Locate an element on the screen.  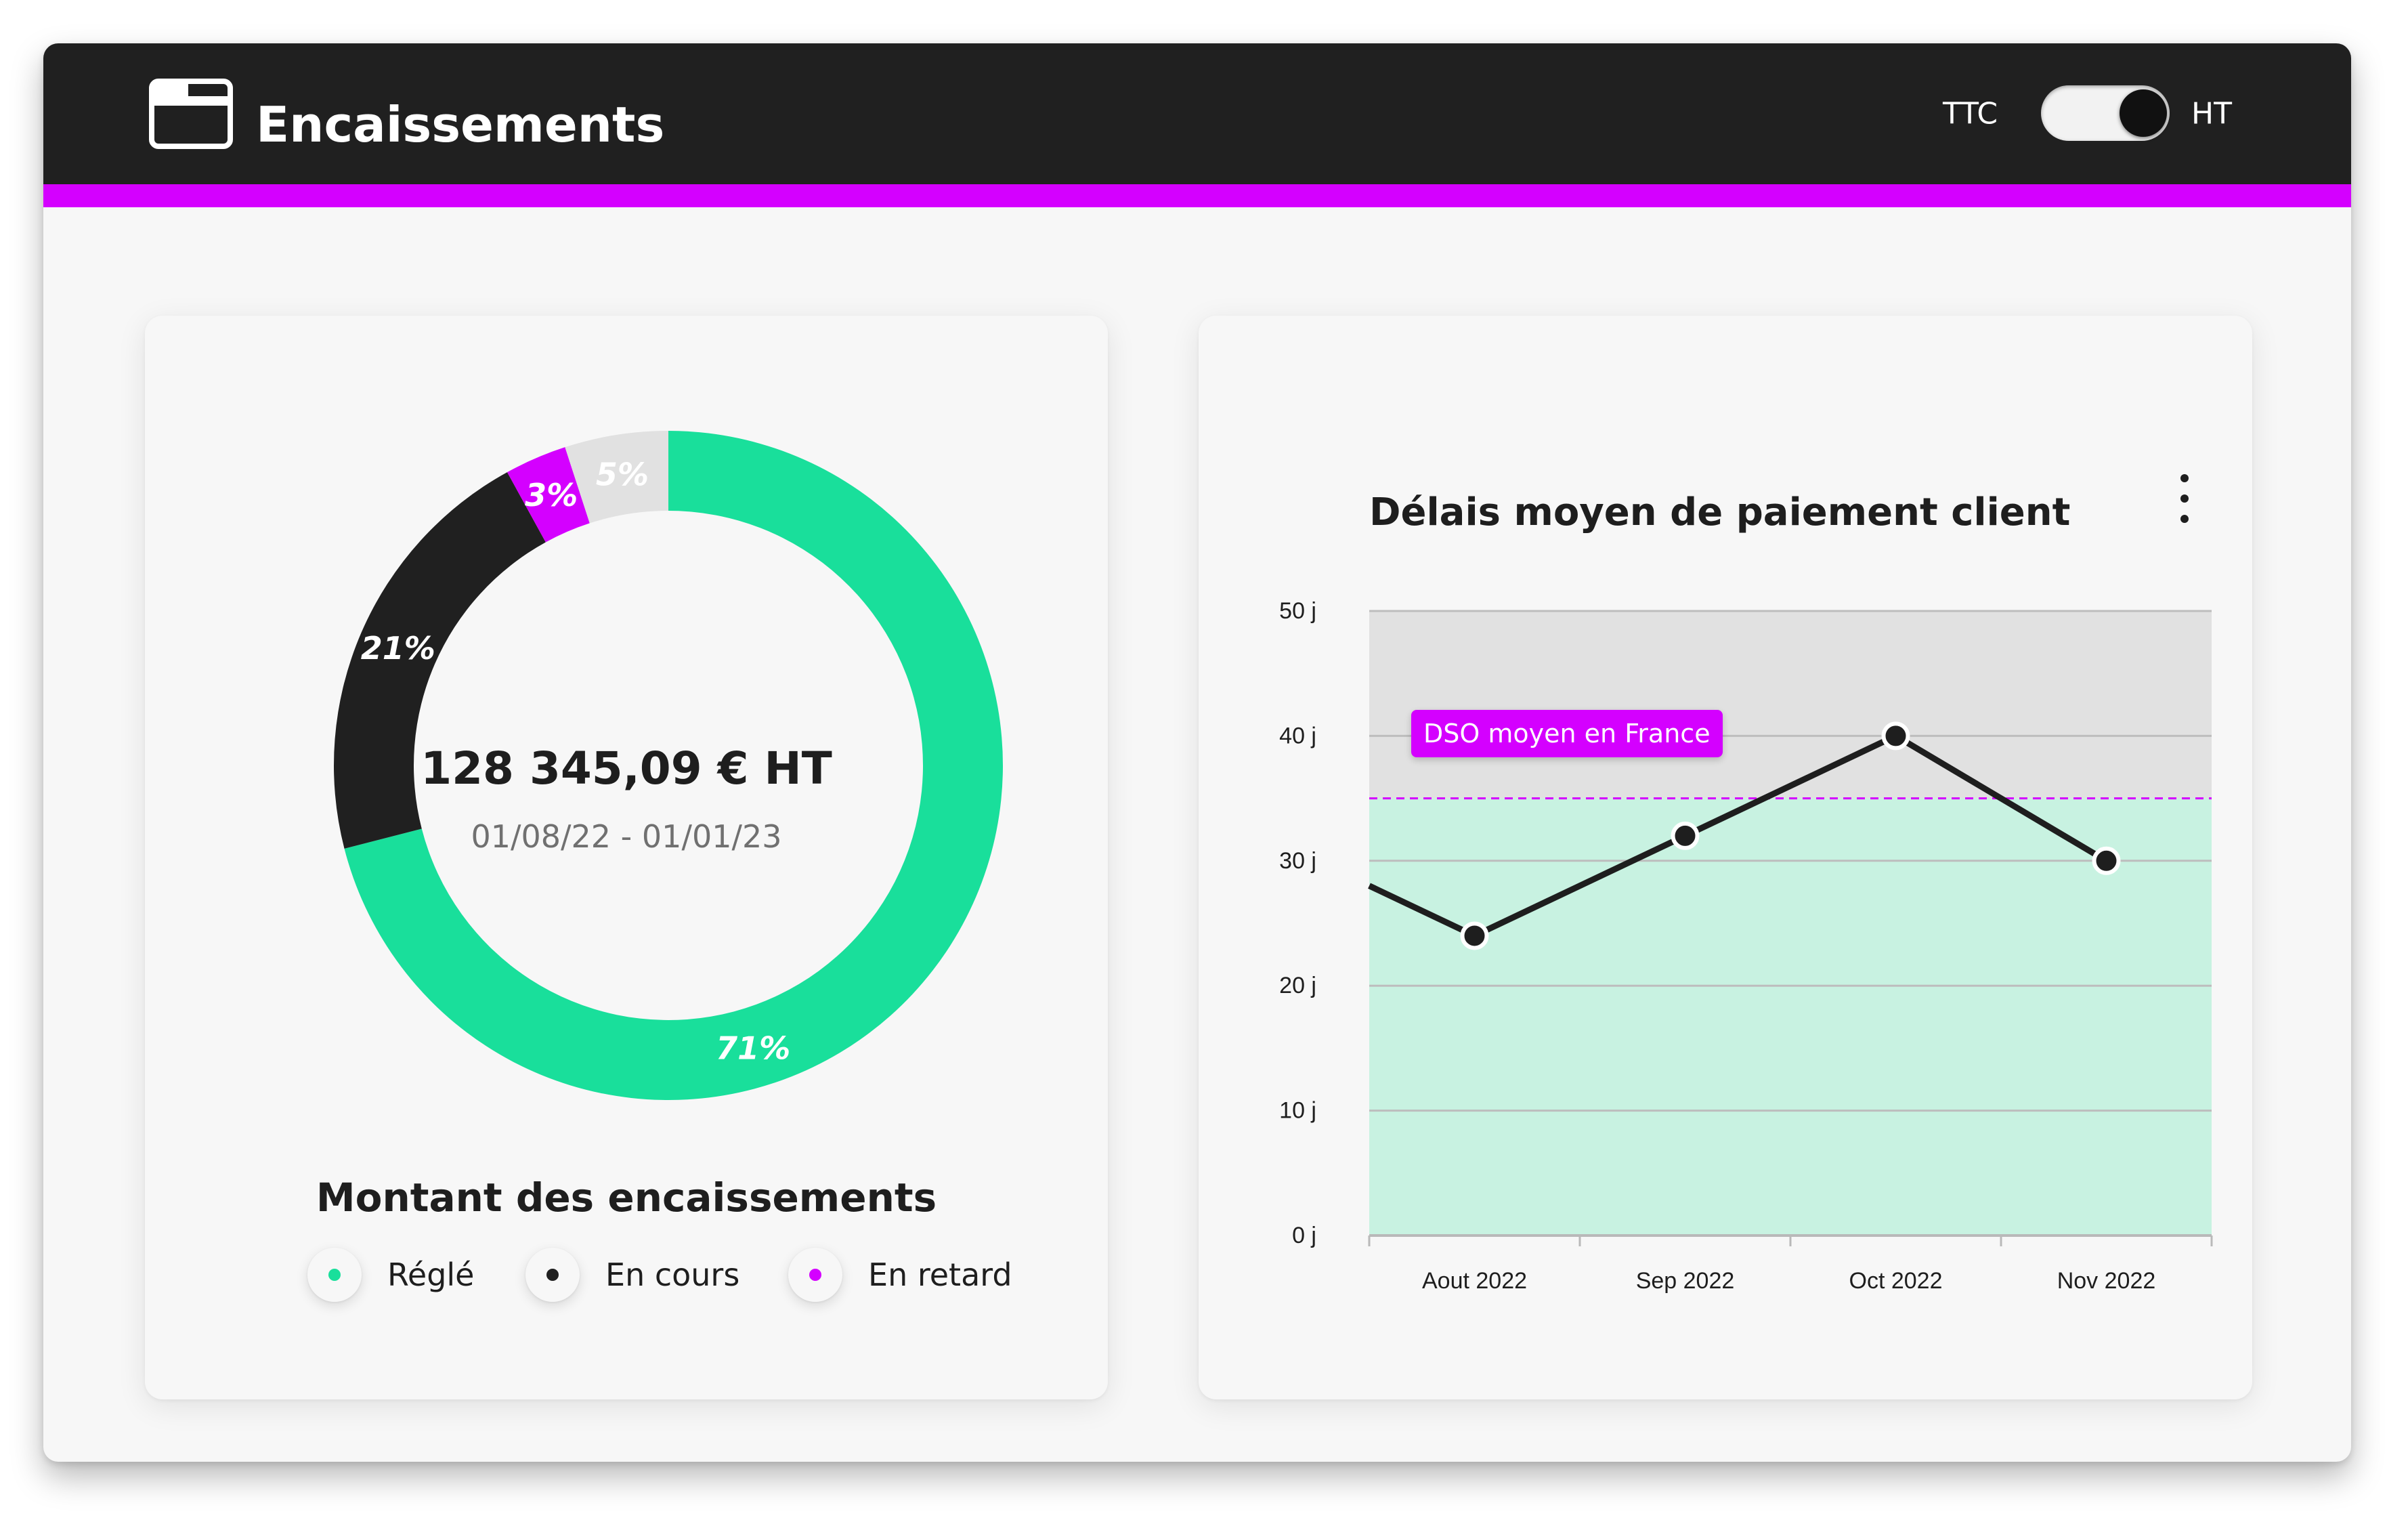
donut-slice-label-1: 21% is located at coordinates (398, 648).